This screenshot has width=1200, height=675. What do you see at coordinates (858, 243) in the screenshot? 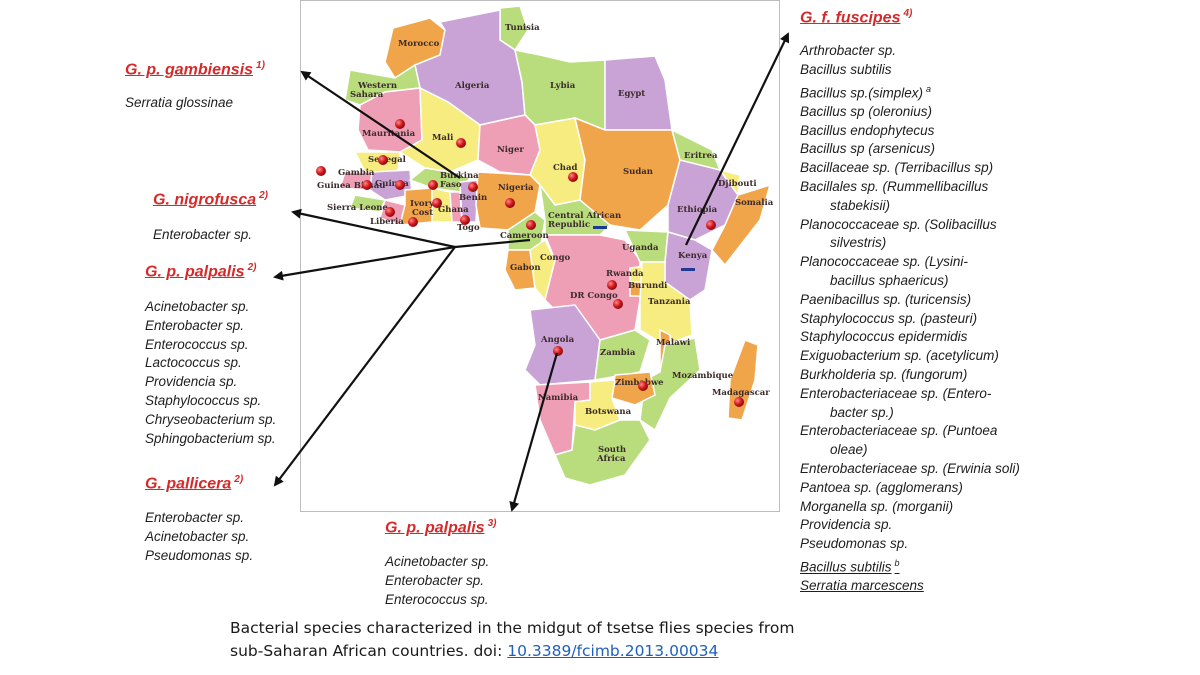
I see `bacteria-item: silvestris)` at bounding box center [858, 243].